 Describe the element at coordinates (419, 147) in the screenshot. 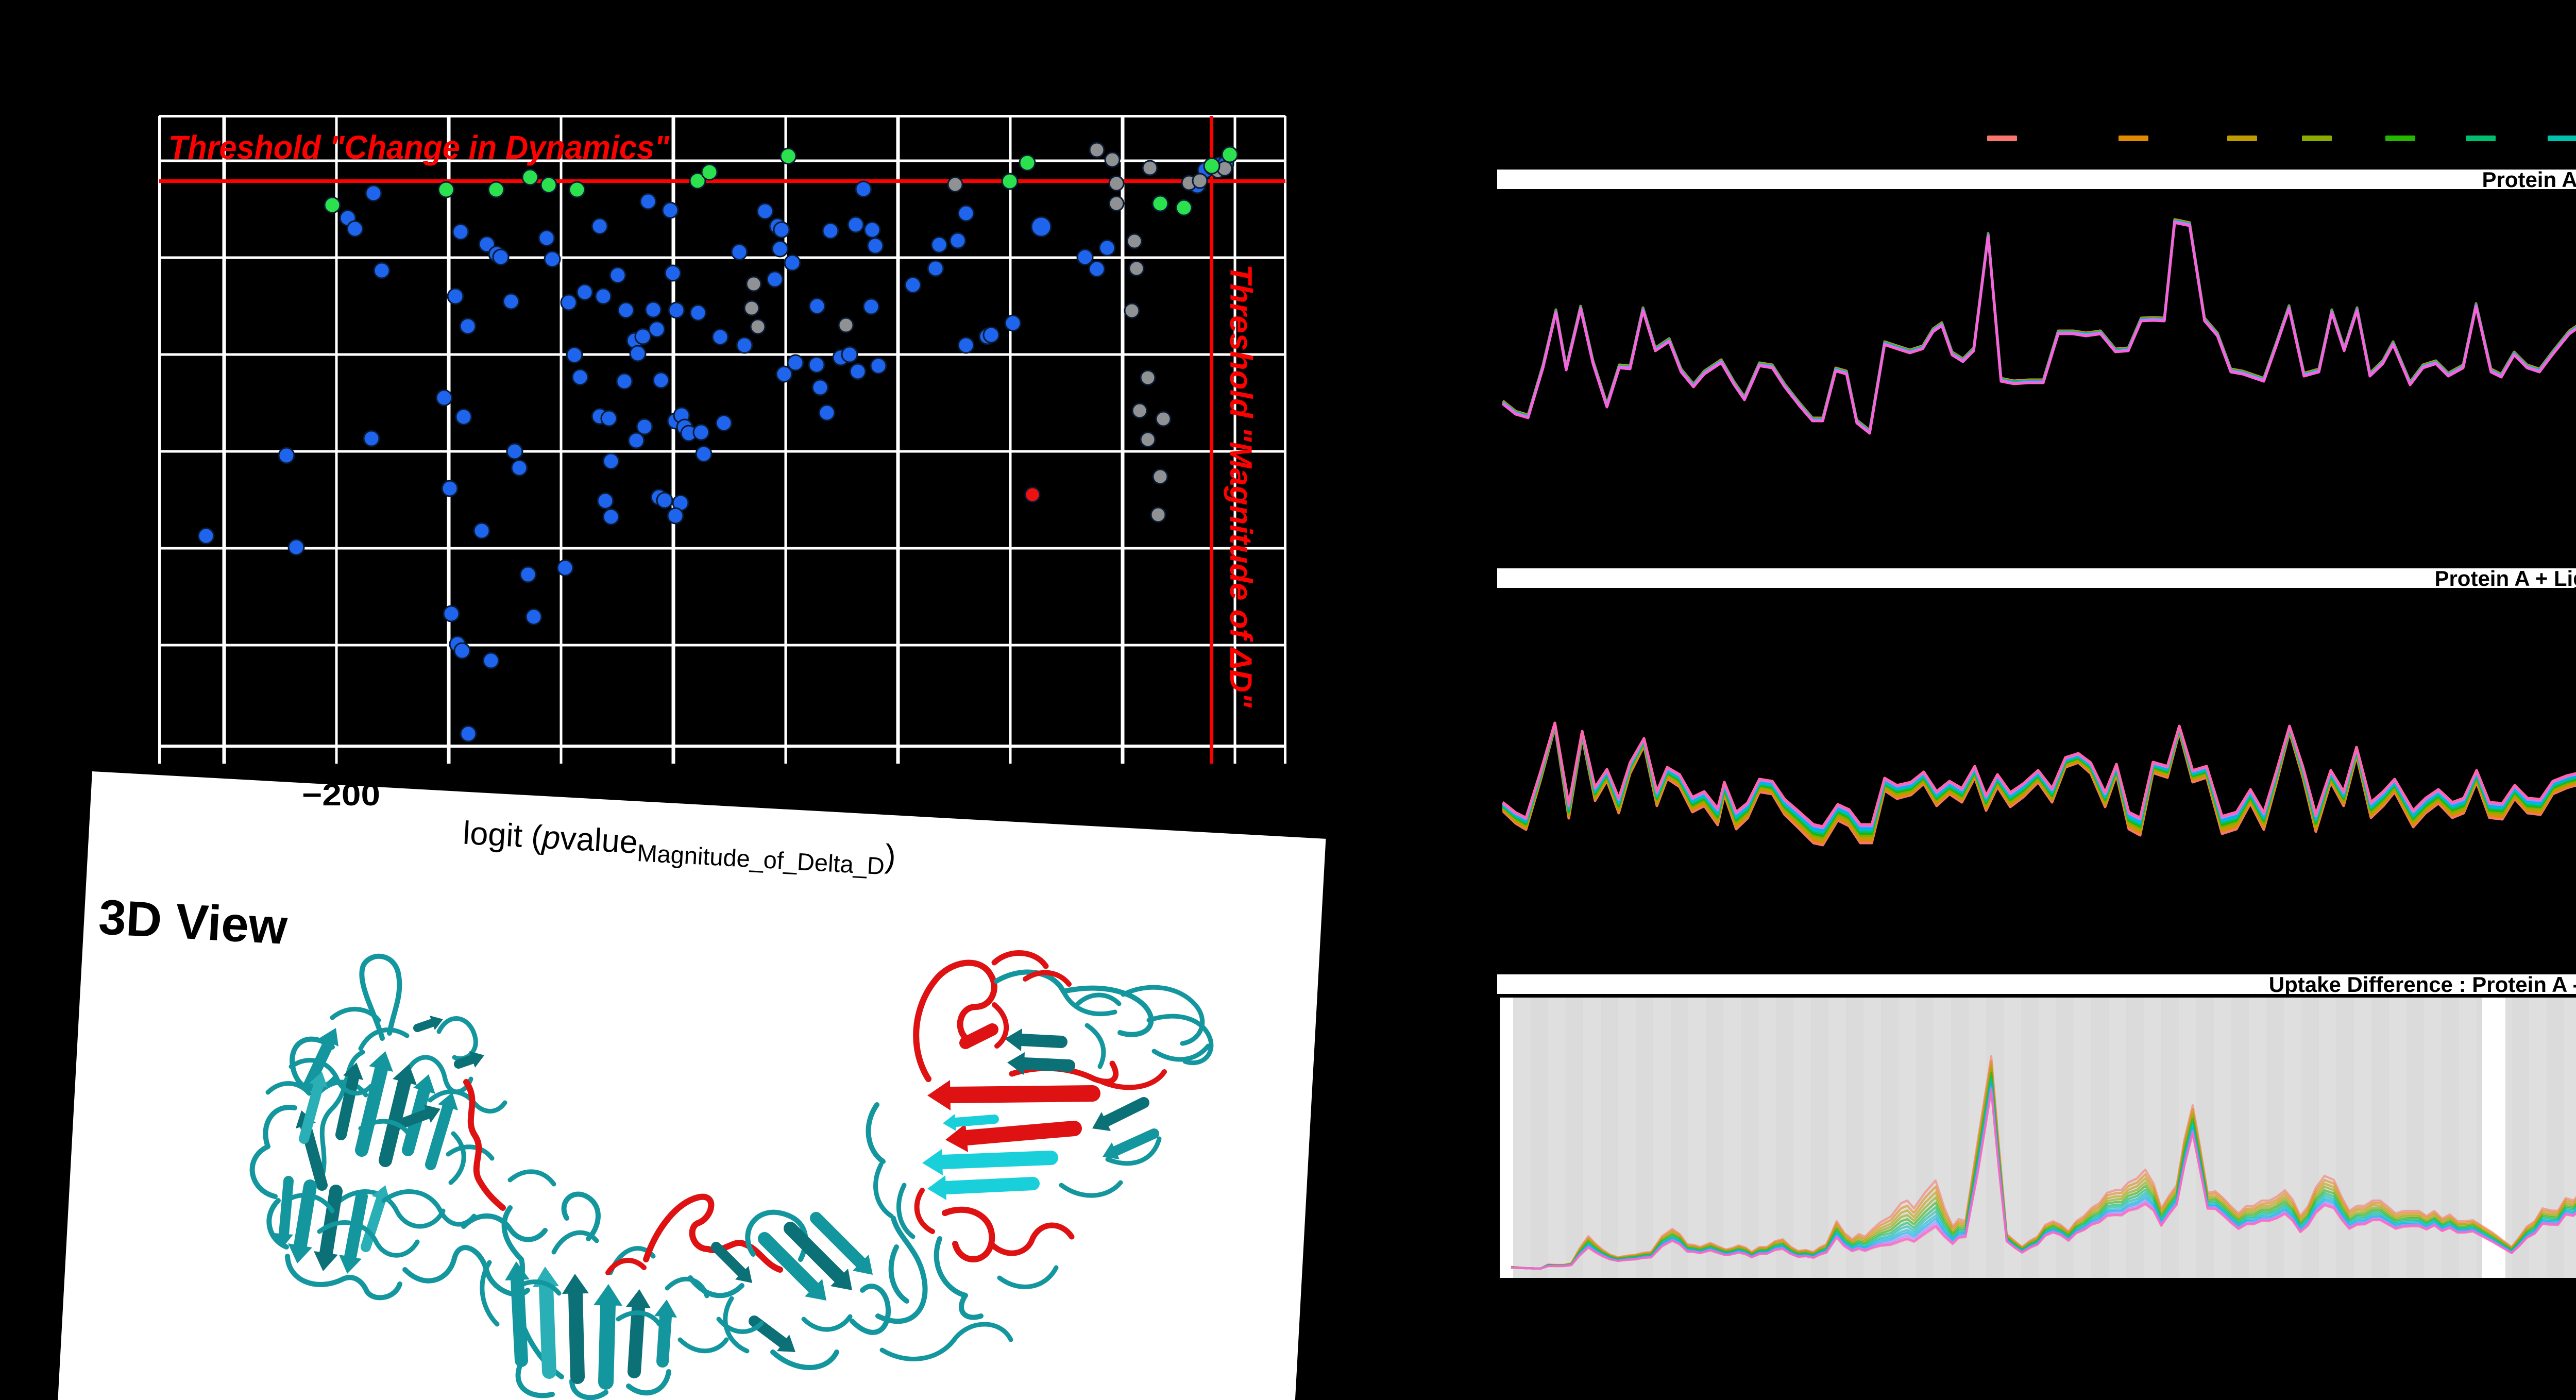

I see `svg-text: Threshold "Change in Dynamics"` at that location.